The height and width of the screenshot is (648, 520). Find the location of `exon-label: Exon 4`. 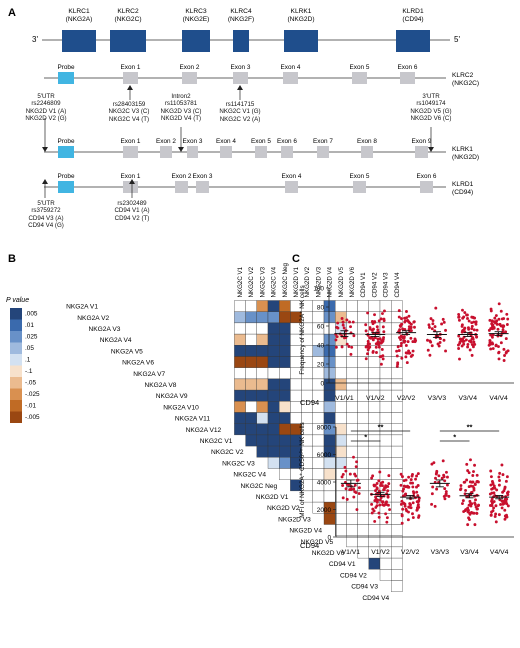

exon-label: Exon 4 is located at coordinates (226, 141).